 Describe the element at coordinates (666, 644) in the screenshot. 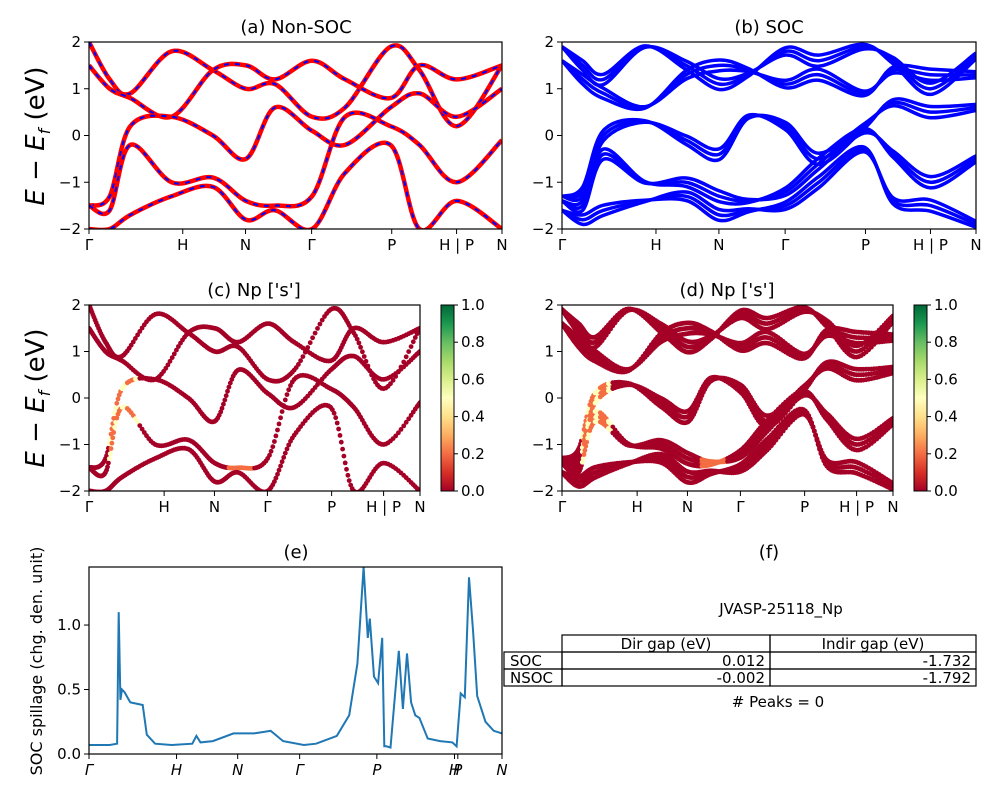

I see `table-header-dir: Dir gap (eV)` at that location.